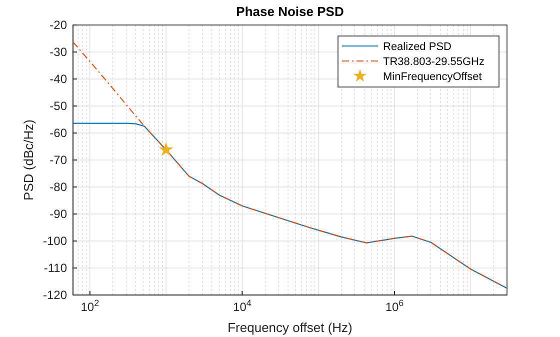 The image size is (560, 337). What do you see at coordinates (28, 160) in the screenshot?
I see `y-axis-title: PSD (dBc/Hz)` at bounding box center [28, 160].